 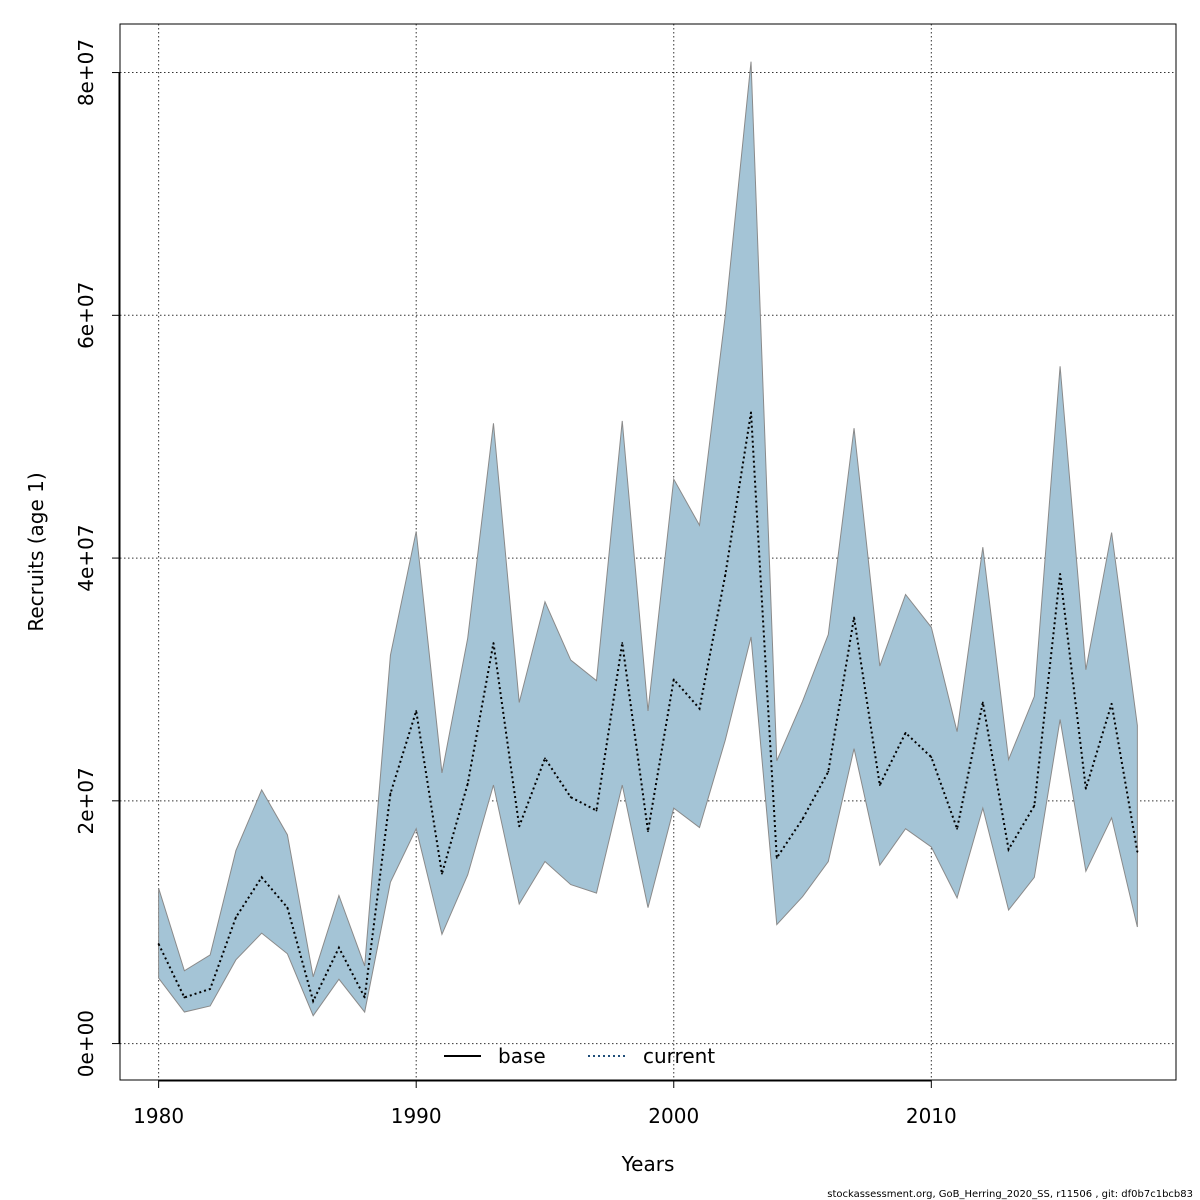 What do you see at coordinates (545, 758) in the screenshot?
I see `data-point-1995` at bounding box center [545, 758].